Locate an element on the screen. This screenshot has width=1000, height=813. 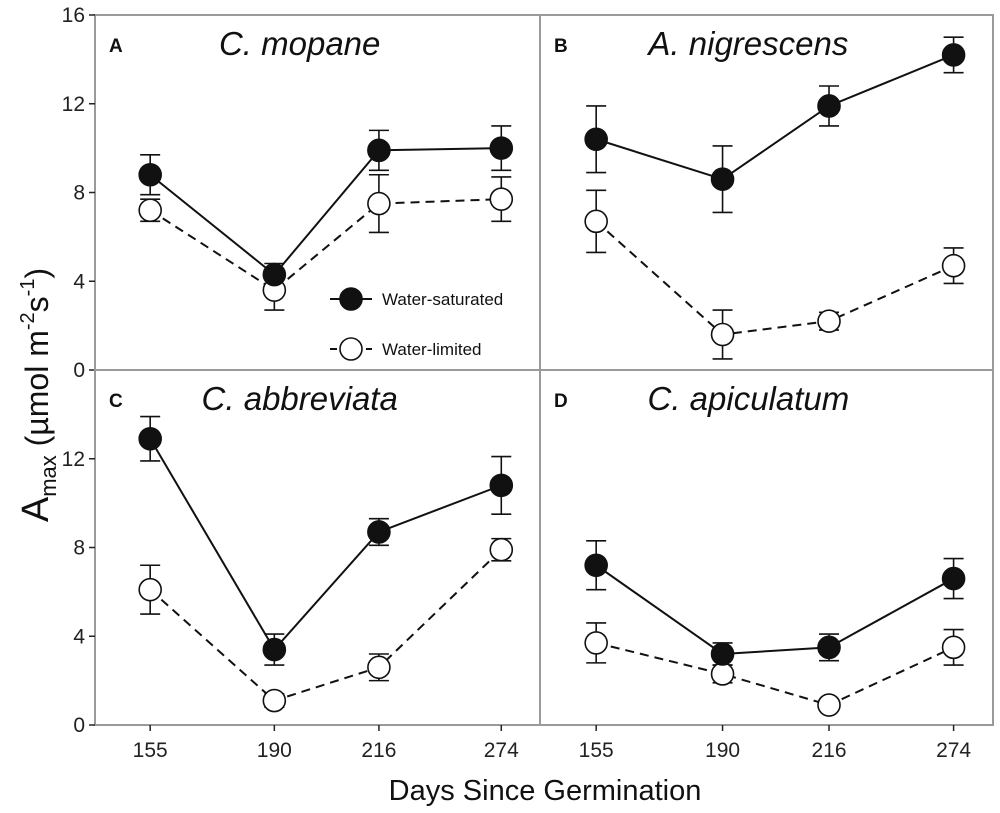
legend-label: Water-saturated is located at coordinates (442, 299).